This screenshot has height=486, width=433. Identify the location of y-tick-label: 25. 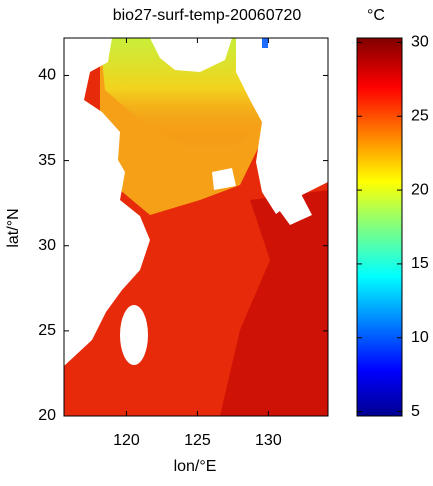
(47, 330).